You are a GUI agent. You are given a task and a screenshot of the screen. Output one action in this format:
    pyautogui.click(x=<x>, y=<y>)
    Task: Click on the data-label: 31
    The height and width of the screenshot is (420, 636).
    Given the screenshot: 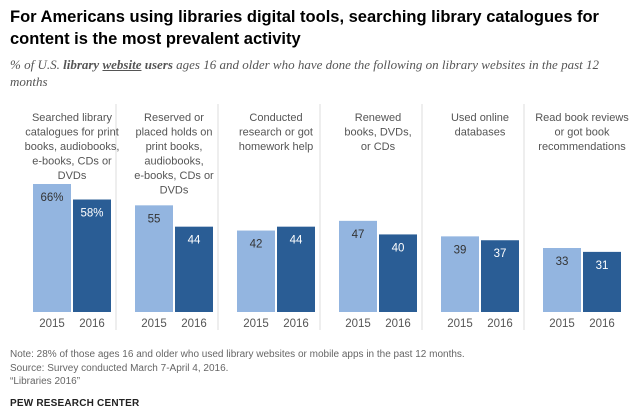 What is the action you would take?
    pyautogui.click(x=602, y=266)
    